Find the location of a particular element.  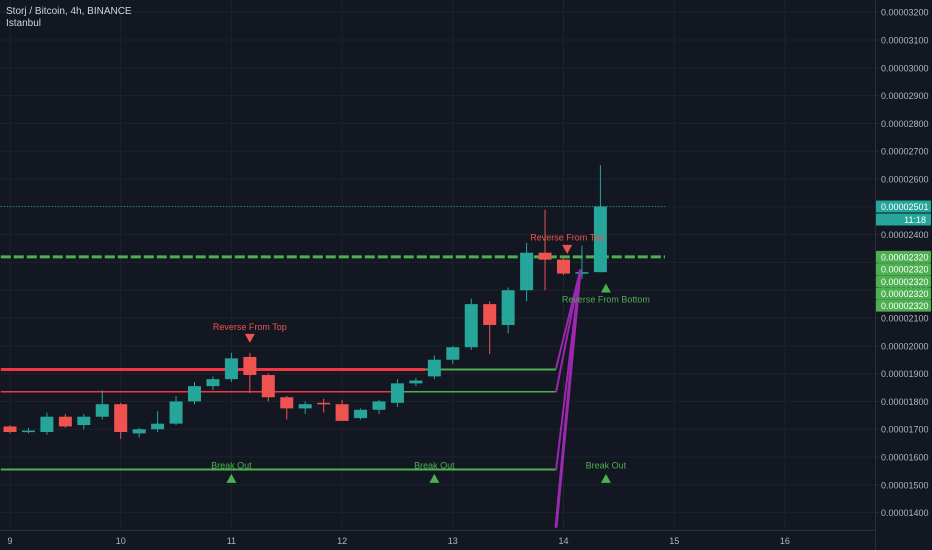

price-tick-label: 0.00001500 is located at coordinates (905, 485).